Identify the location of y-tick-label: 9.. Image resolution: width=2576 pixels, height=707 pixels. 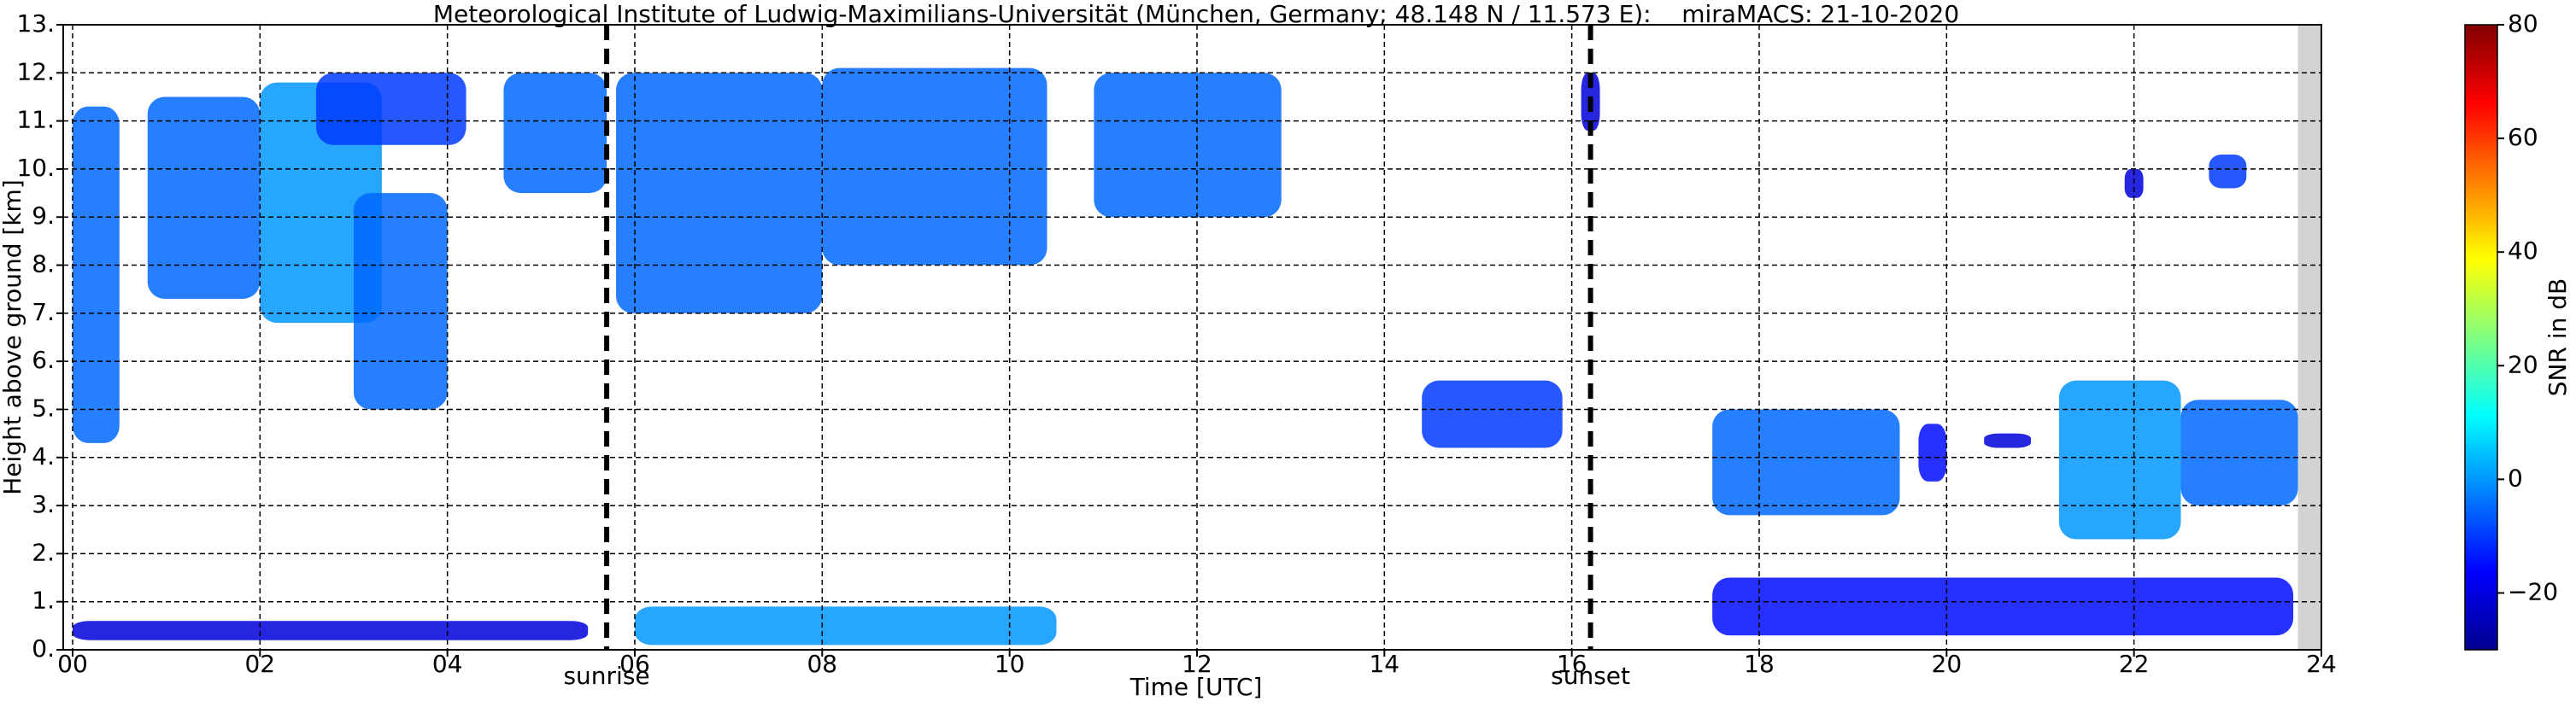
(43, 216).